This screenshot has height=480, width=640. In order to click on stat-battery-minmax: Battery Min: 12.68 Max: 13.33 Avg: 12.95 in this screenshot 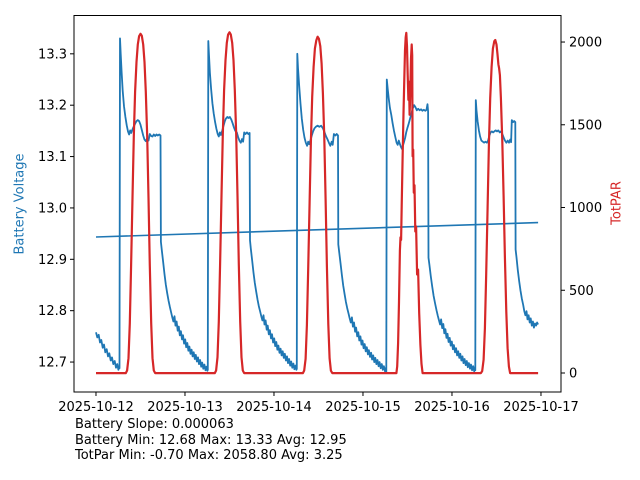, I will do `click(211, 440)`.